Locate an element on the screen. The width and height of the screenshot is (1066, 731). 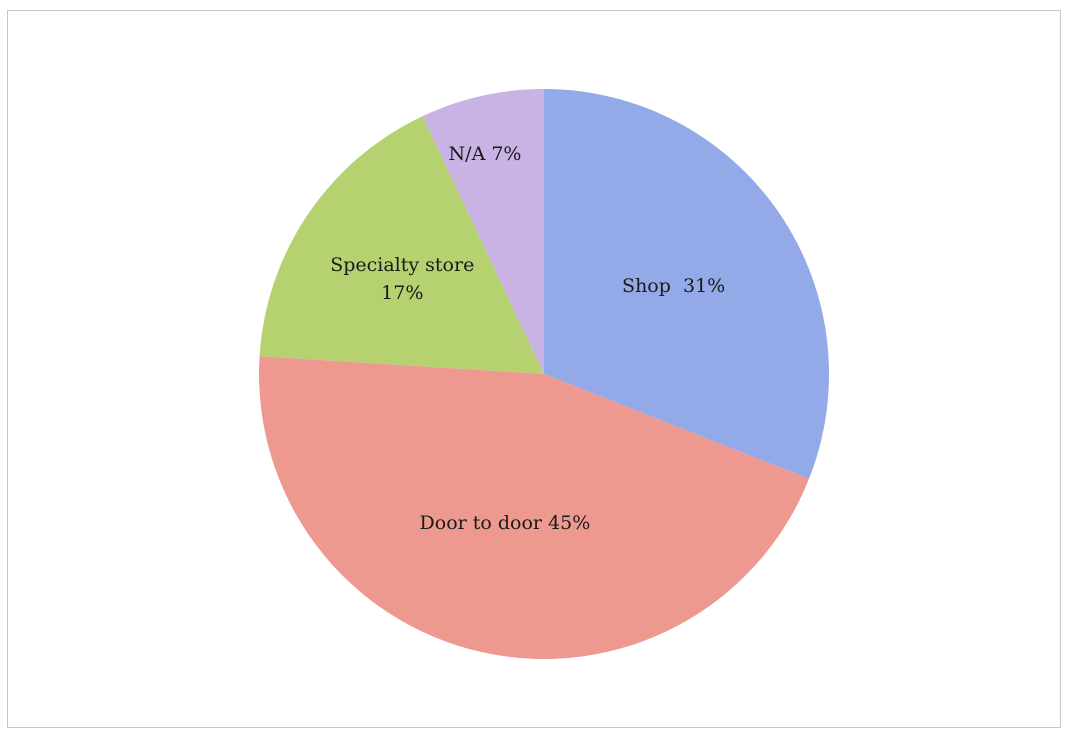
pie-slice-shop is located at coordinates (687, 284).